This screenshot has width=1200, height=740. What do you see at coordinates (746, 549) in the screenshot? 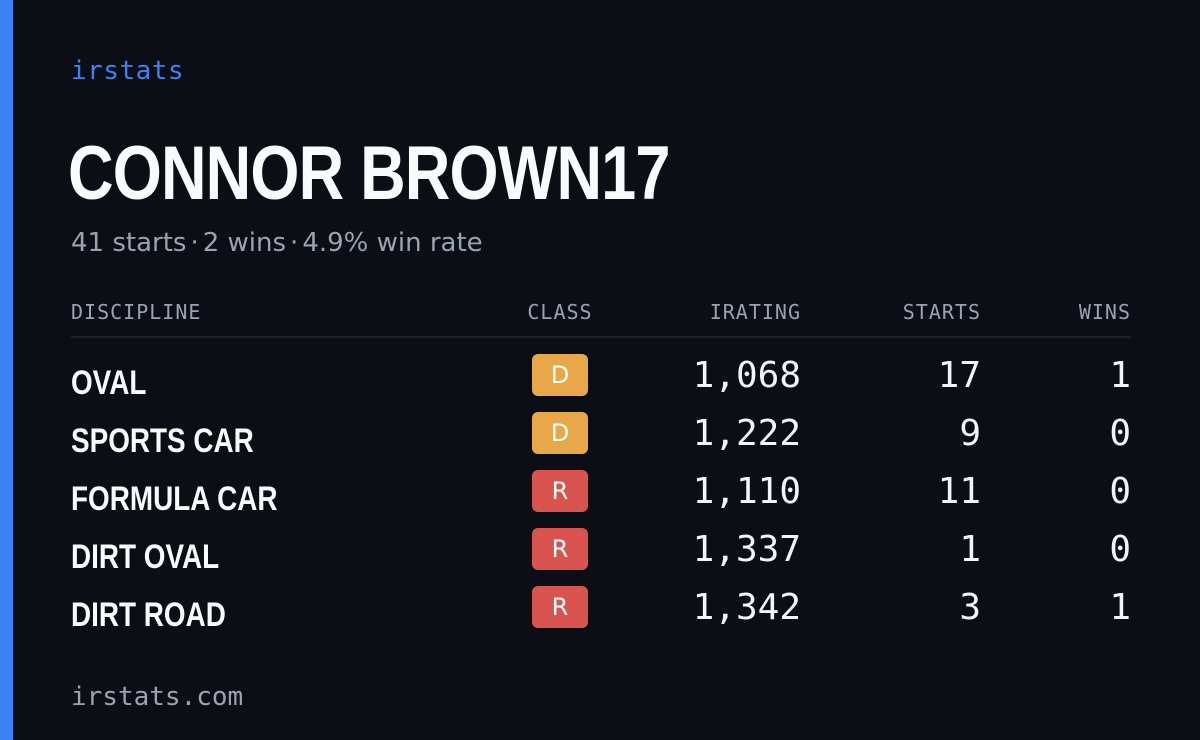
I see `irating-value: 1,337` at bounding box center [746, 549].